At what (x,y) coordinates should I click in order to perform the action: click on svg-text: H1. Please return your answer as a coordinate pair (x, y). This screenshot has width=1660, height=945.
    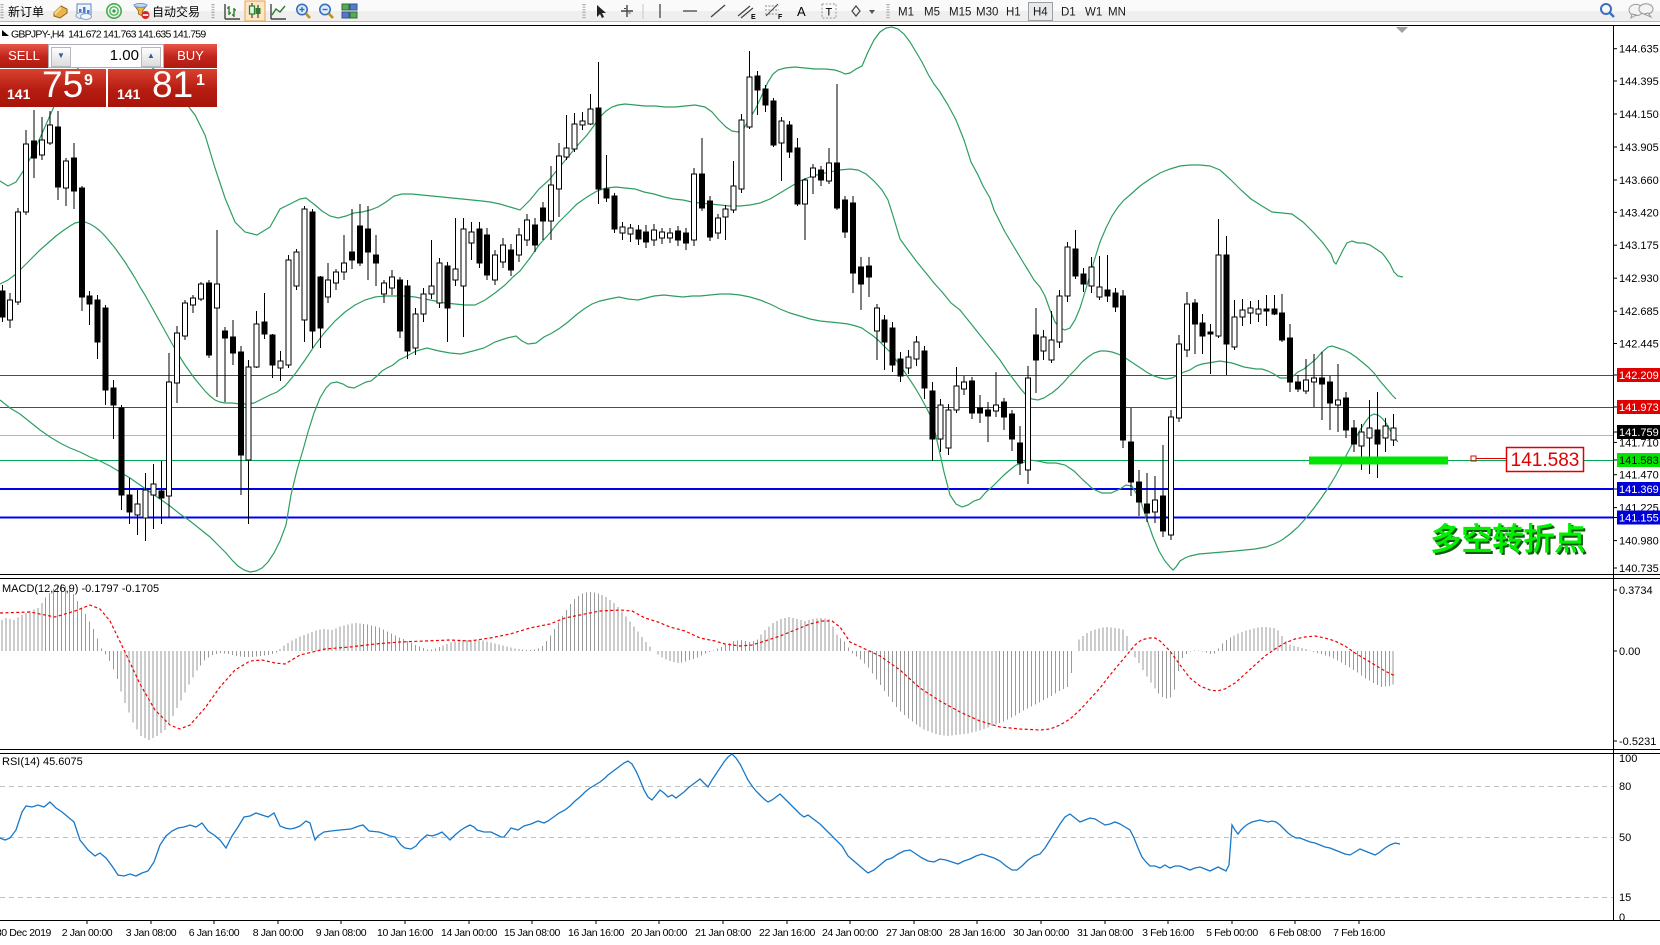
    Looking at the image, I should click on (1013, 13).